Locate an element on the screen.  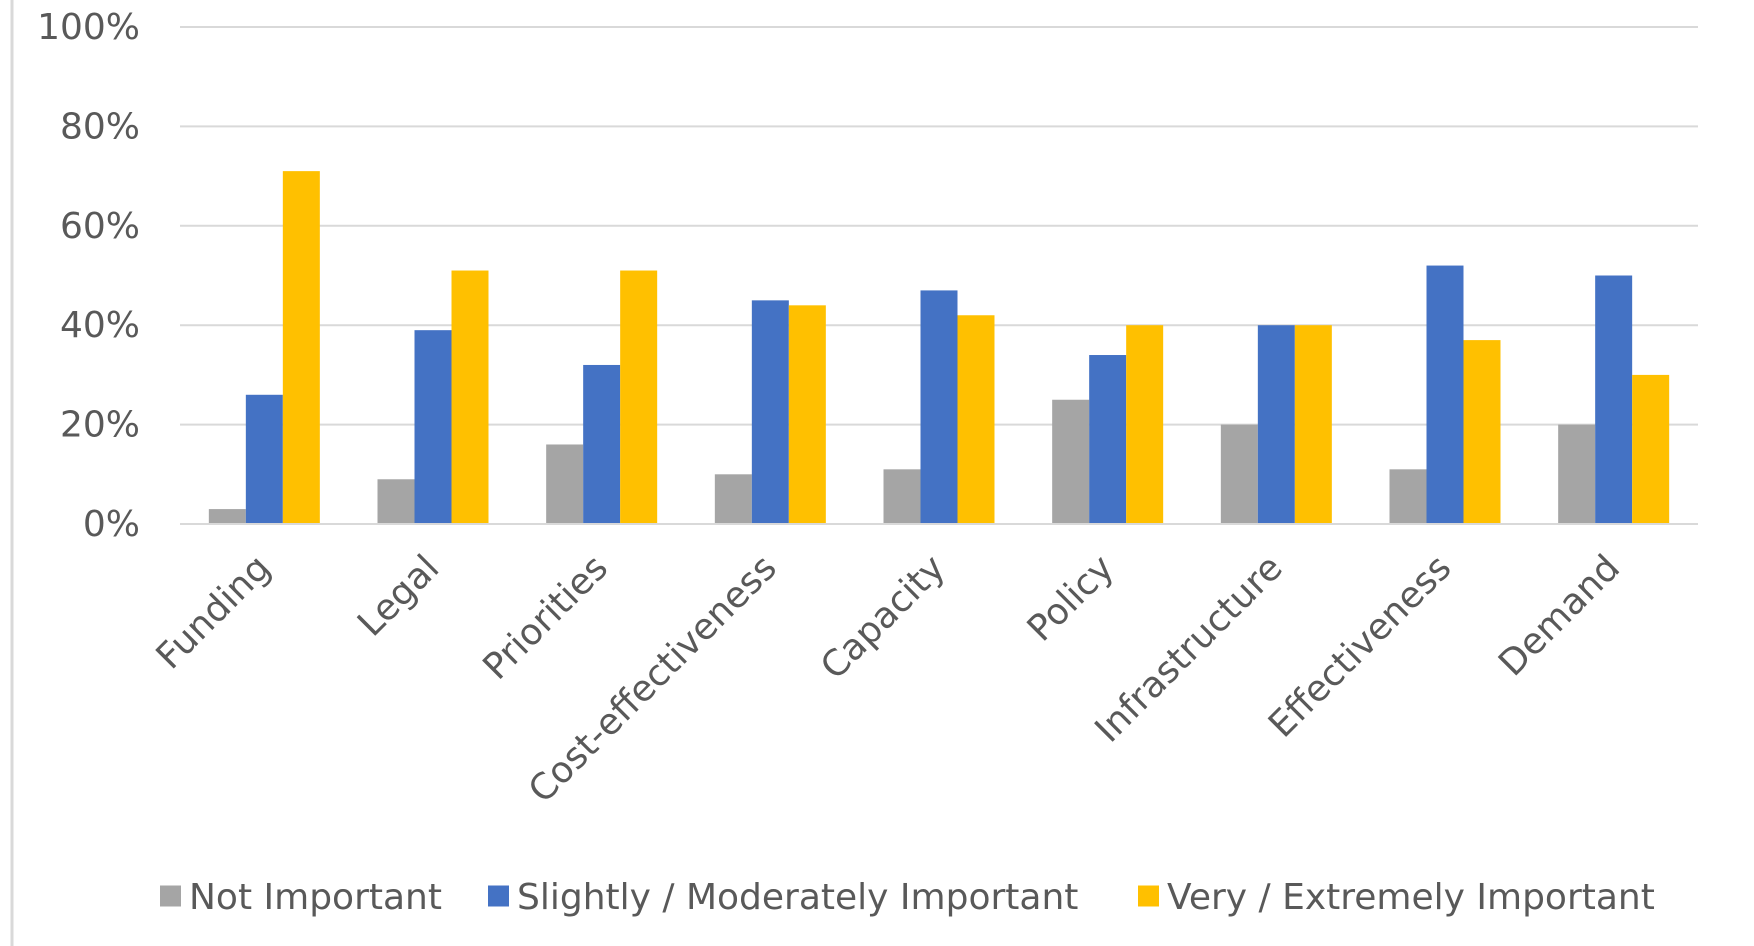
y-tick-label: 100% is located at coordinates (88, 27).